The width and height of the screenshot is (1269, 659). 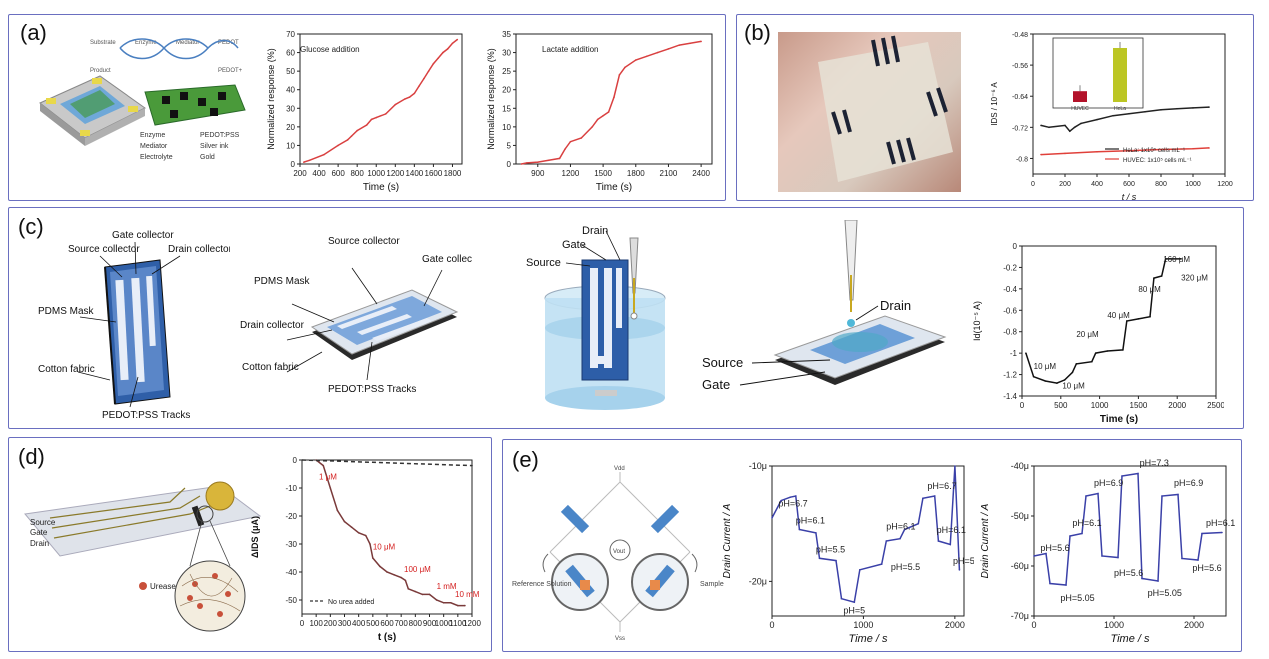 I want to click on bridge-circuit-diagram: Vdd Vout Vss Reference Solution Sample, so click(x=618, y=554).